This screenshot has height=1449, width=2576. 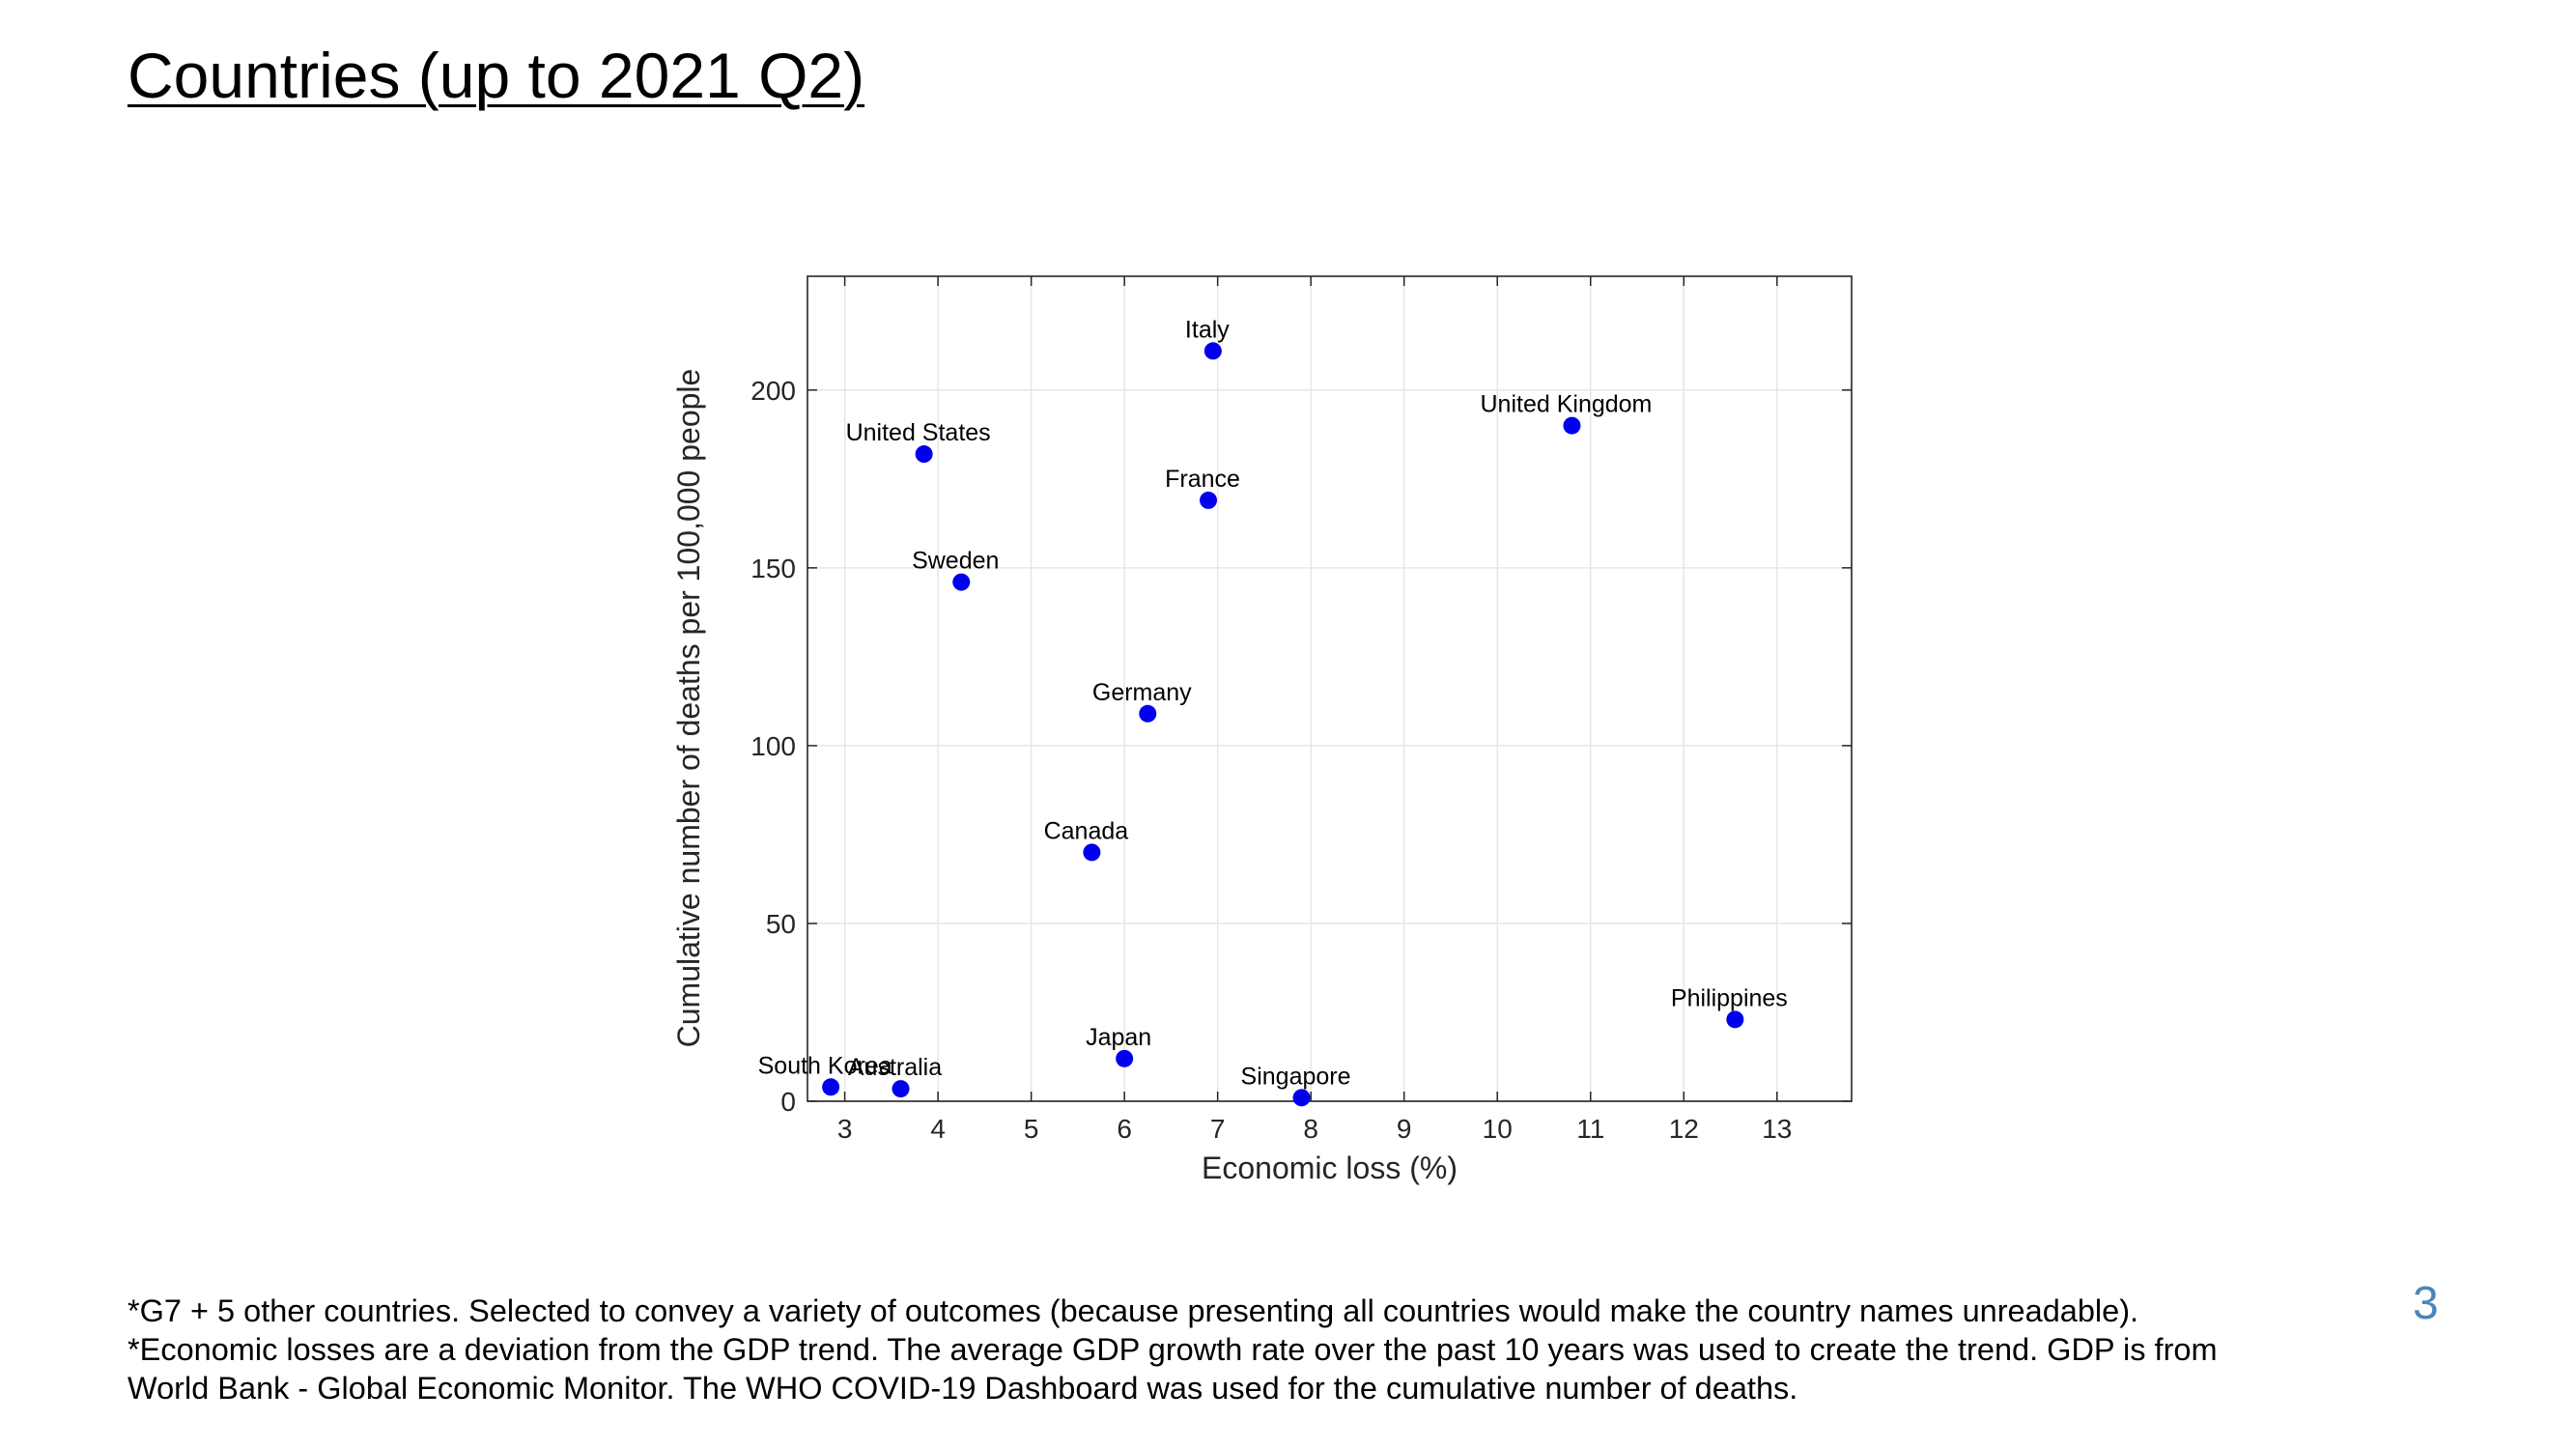 I want to click on point-label: Canada, so click(x=1086, y=830).